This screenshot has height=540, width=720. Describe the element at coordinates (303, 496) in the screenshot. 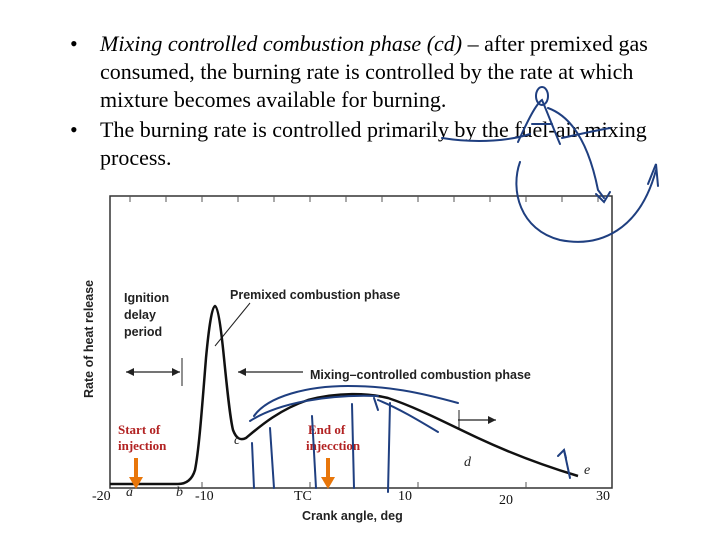

I see `tick-label-tc: TC` at that location.